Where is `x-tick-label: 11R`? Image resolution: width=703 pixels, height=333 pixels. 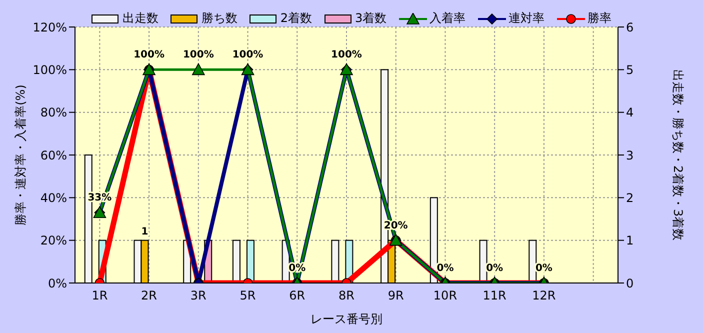 x-tick-label: 11R is located at coordinates (494, 295).